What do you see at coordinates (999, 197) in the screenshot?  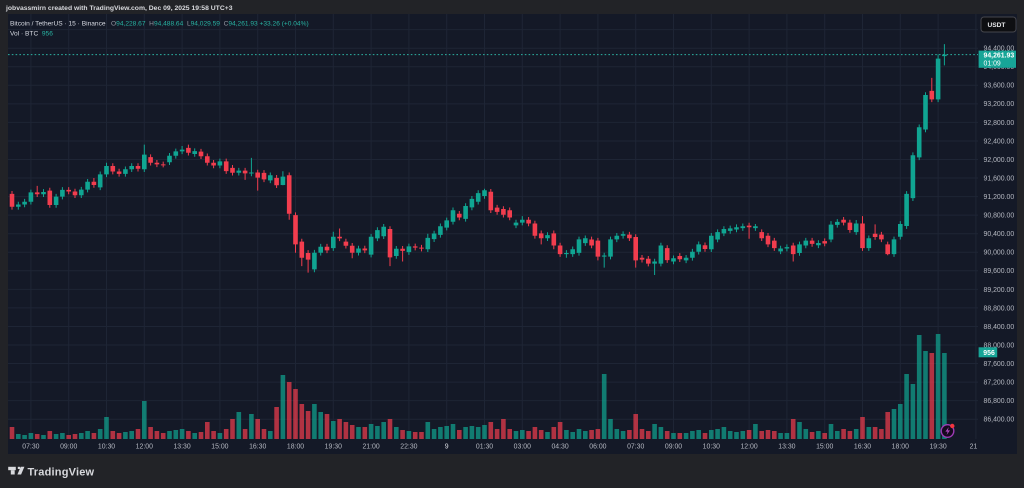 I see `svg-text: 91,200.00` at bounding box center [999, 197].